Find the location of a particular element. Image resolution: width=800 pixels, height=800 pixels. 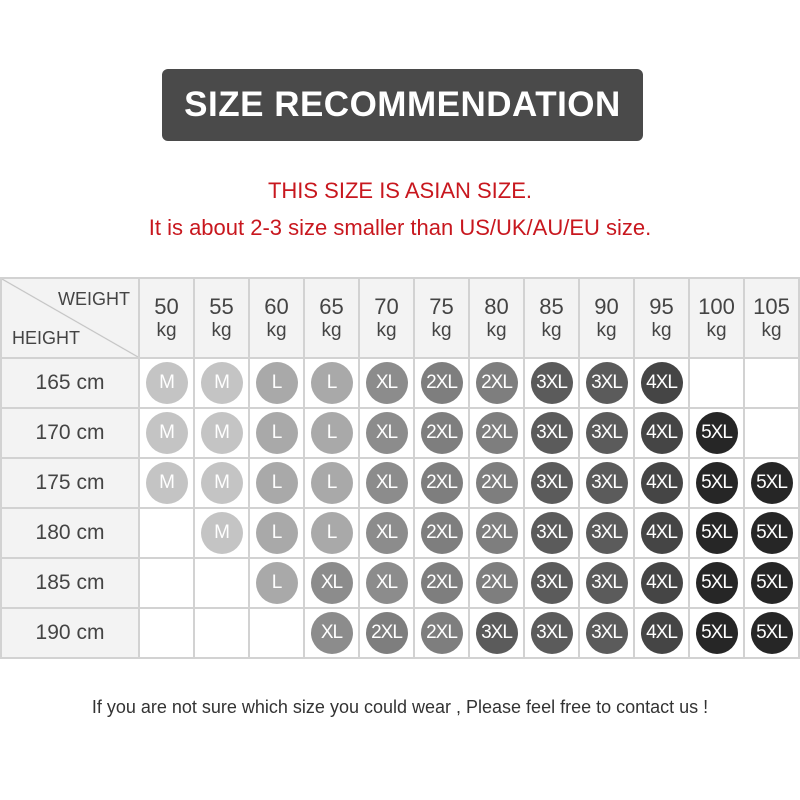

table-row: 175 cm M M L L XL 2XL 2XL 3XL 3XL 4XL 5XL 5XL is located at coordinates (400, 483).